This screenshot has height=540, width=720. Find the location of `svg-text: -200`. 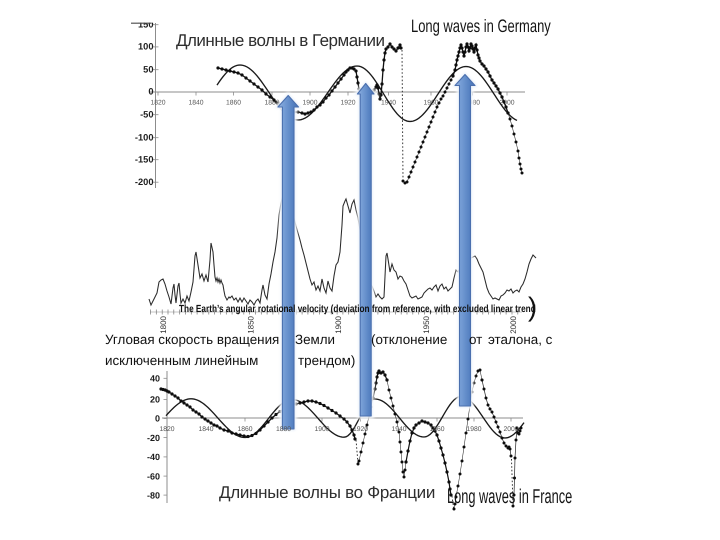

svg-text: -200 is located at coordinates (144, 182).